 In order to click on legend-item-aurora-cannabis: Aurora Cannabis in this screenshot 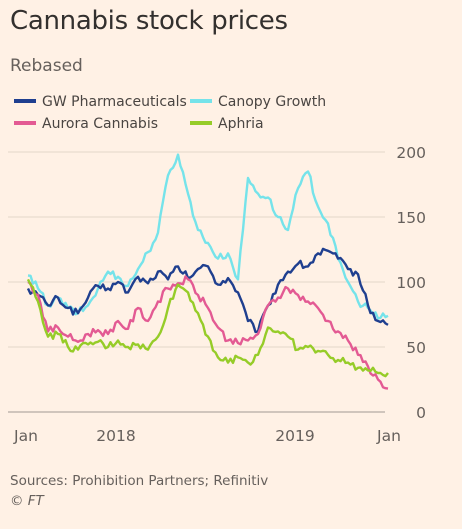, I will do `click(86, 124)`.